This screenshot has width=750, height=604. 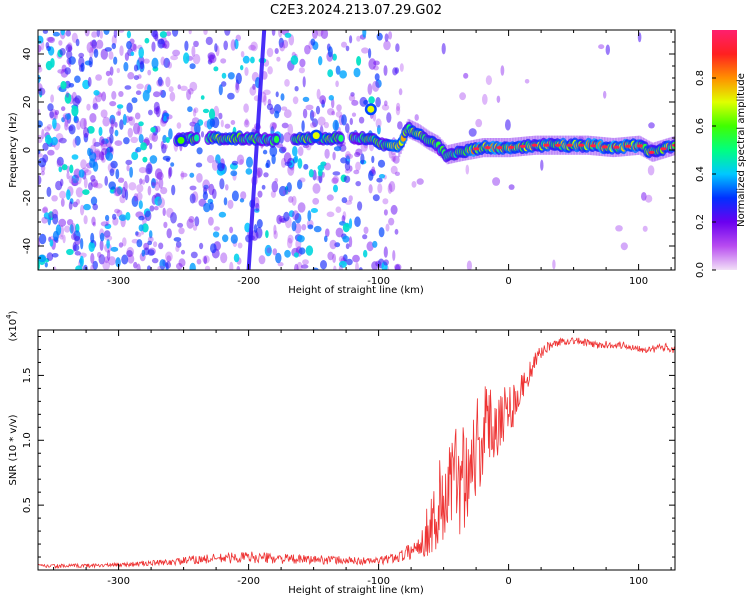 I want to click on colorbar-ticks: 0.0 0.2 0.4 0.6 0.8, so click(x=705, y=174).